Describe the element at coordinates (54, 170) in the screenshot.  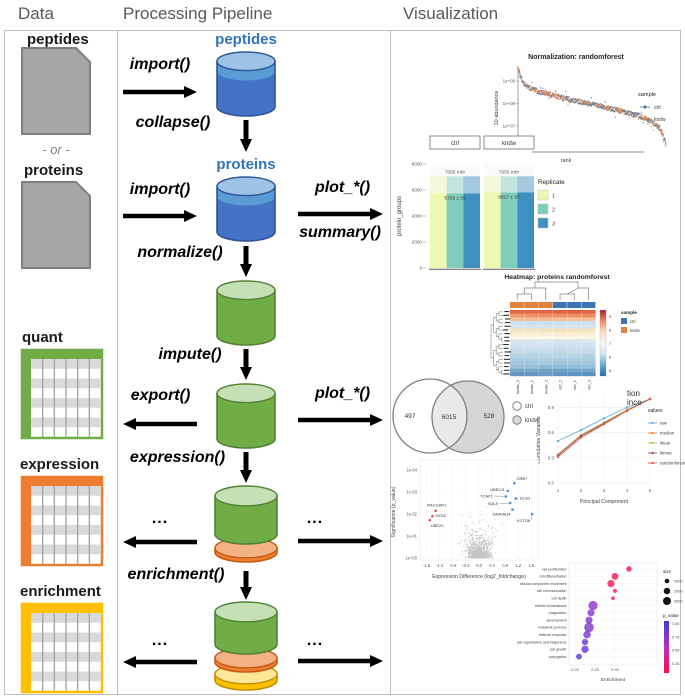
I see `label-proteins-file: proteins` at that location.